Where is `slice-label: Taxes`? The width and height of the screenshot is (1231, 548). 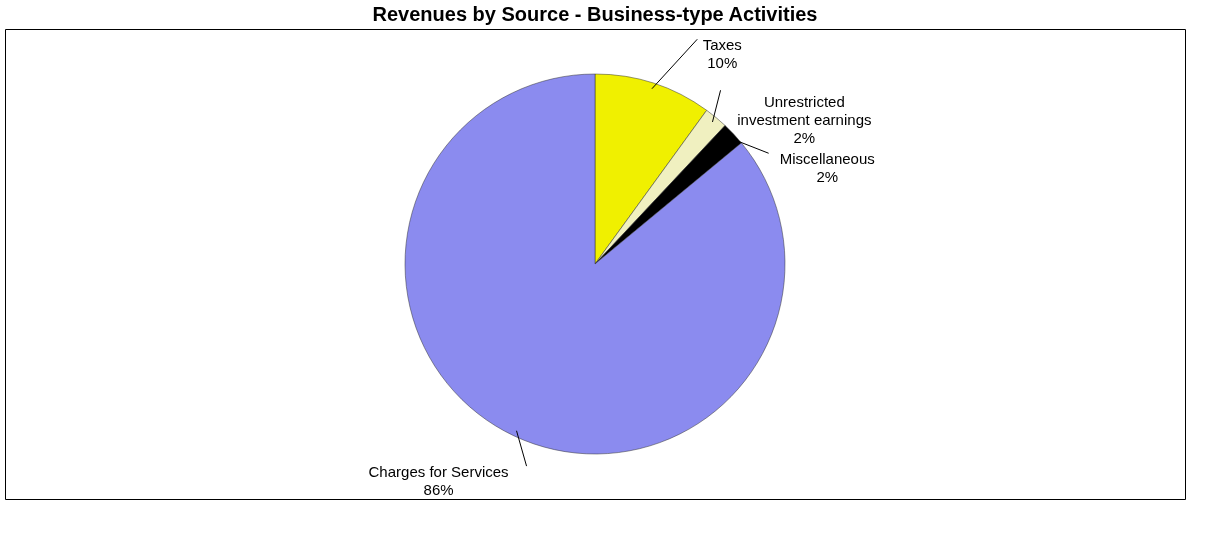
slice-label: Taxes is located at coordinates (722, 45).